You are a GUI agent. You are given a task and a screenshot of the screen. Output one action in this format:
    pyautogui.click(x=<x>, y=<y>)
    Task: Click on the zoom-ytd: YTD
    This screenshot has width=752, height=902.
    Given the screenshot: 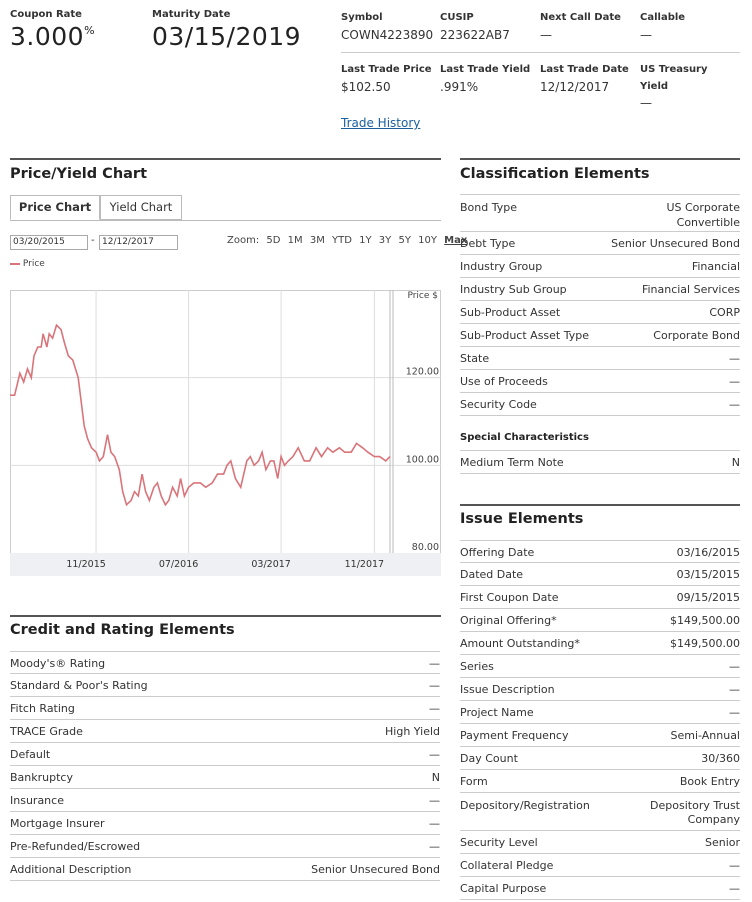 What is the action you would take?
    pyautogui.click(x=342, y=240)
    